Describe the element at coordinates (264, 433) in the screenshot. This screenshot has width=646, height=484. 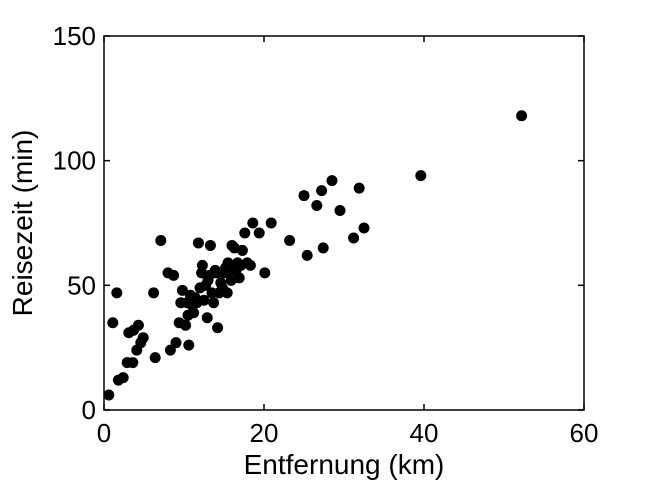
I see `x-tick-label: 20` at that location.